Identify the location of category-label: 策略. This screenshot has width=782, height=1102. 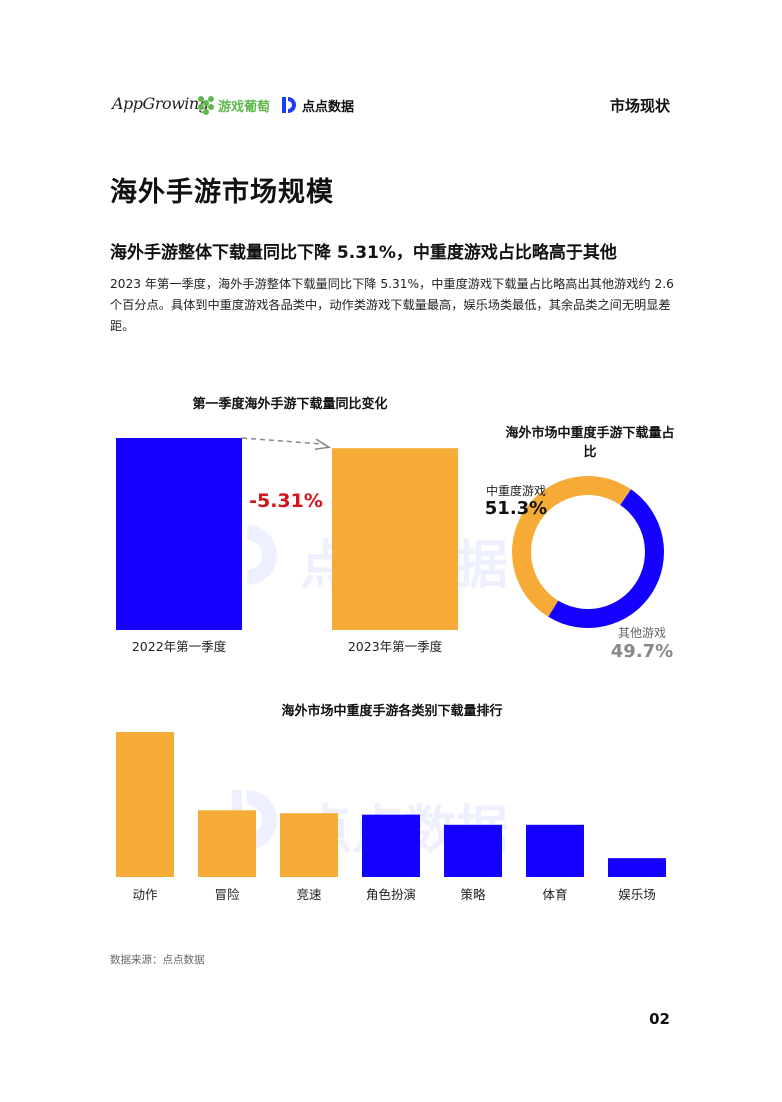
(473, 894).